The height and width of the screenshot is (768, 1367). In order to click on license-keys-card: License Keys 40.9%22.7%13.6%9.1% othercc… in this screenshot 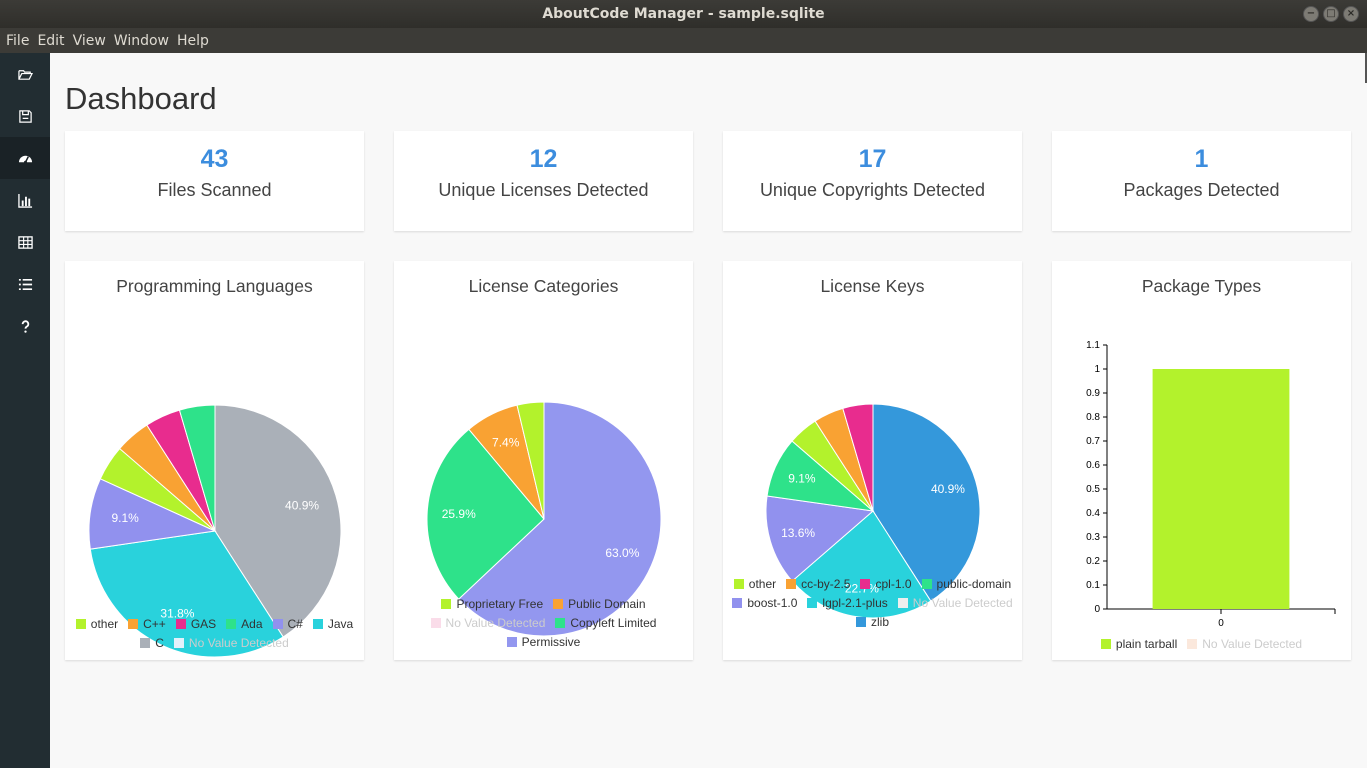, I will do `click(872, 460)`.